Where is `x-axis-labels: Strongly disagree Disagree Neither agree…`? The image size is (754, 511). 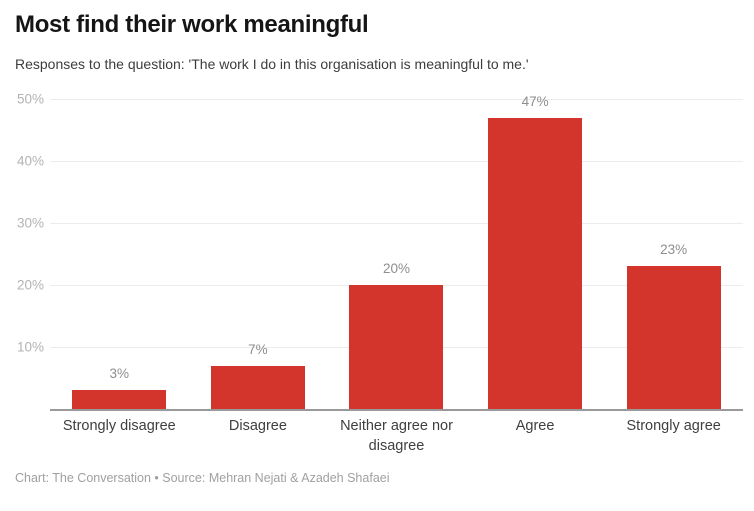
x-axis-labels: Strongly disagree Disagree Neither agree… is located at coordinates (396, 436).